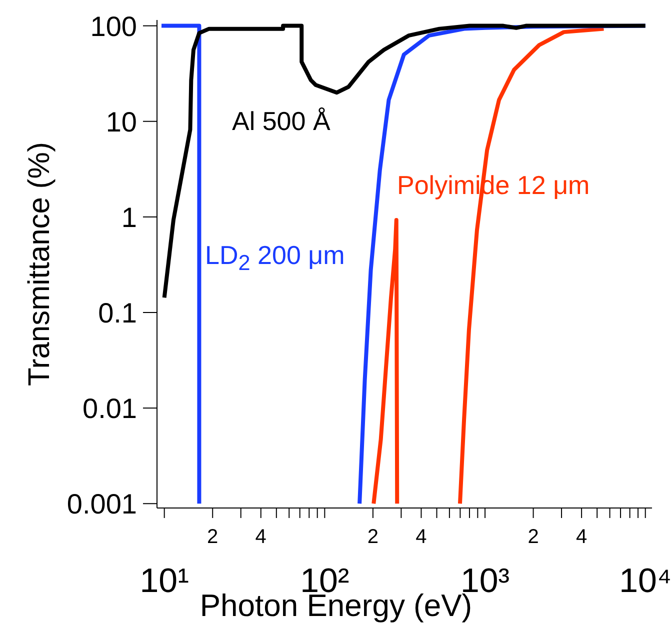 The width and height of the screenshot is (672, 629). Describe the element at coordinates (101, 504) in the screenshot. I see `y-tick-label: 0.001` at that location.